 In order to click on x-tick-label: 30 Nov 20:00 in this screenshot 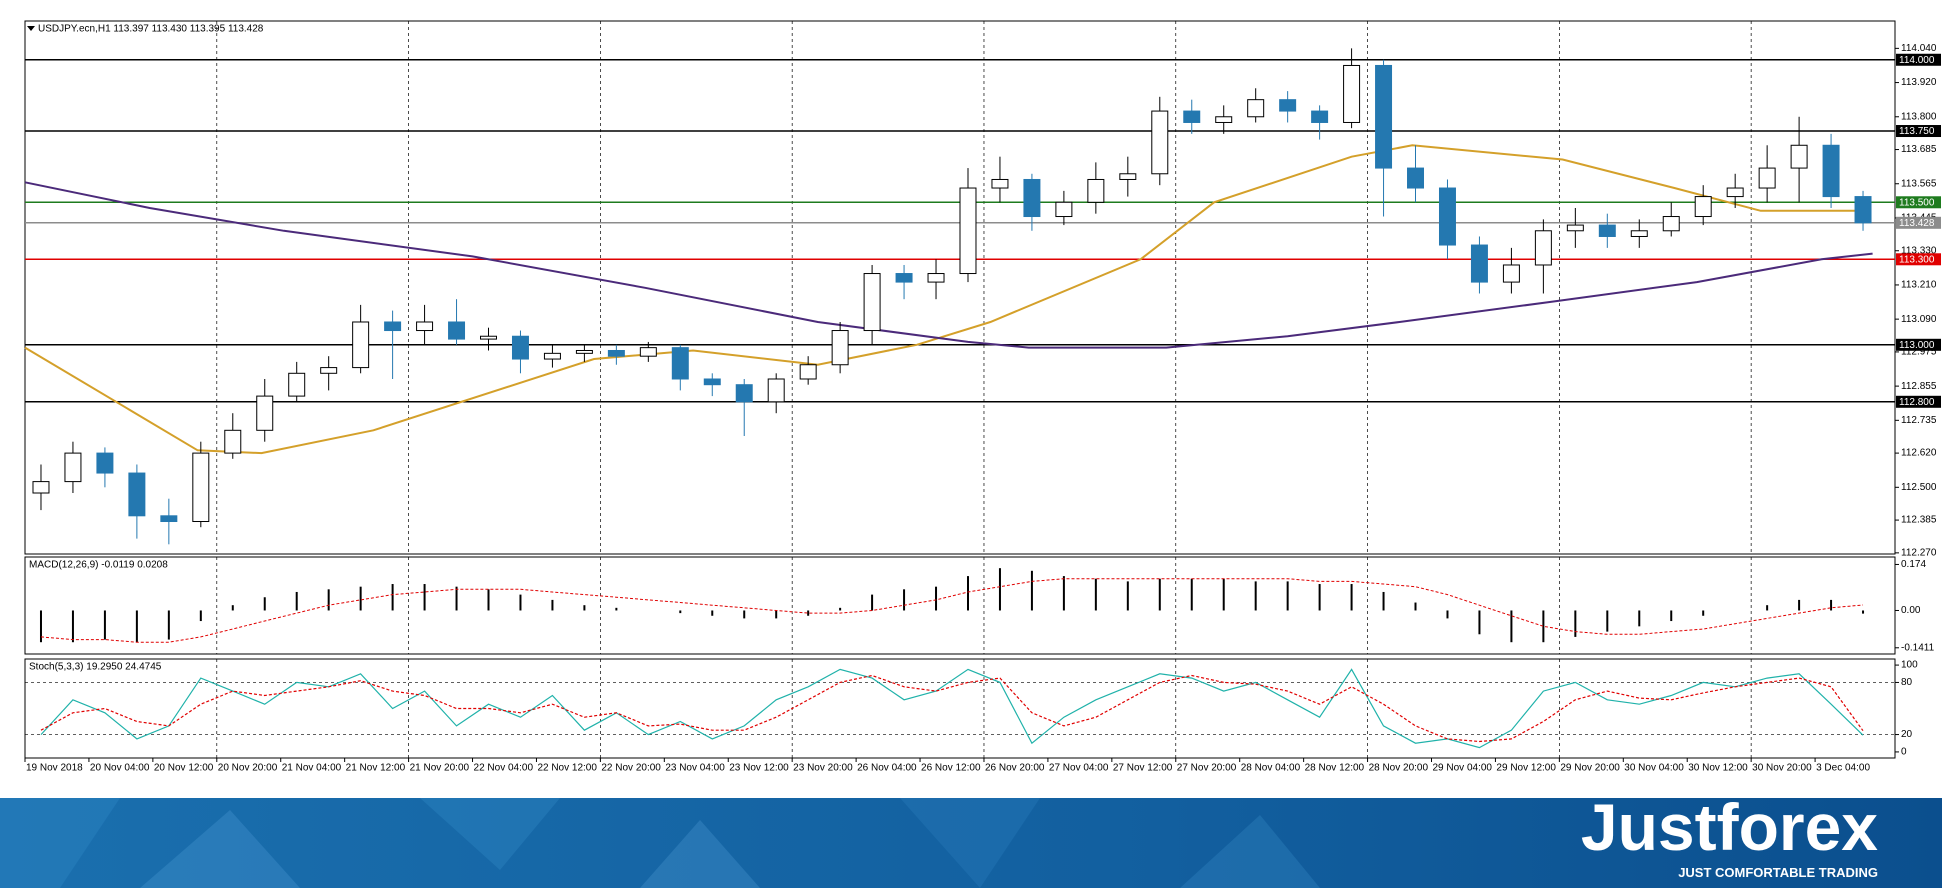, I will do `click(1782, 768)`.